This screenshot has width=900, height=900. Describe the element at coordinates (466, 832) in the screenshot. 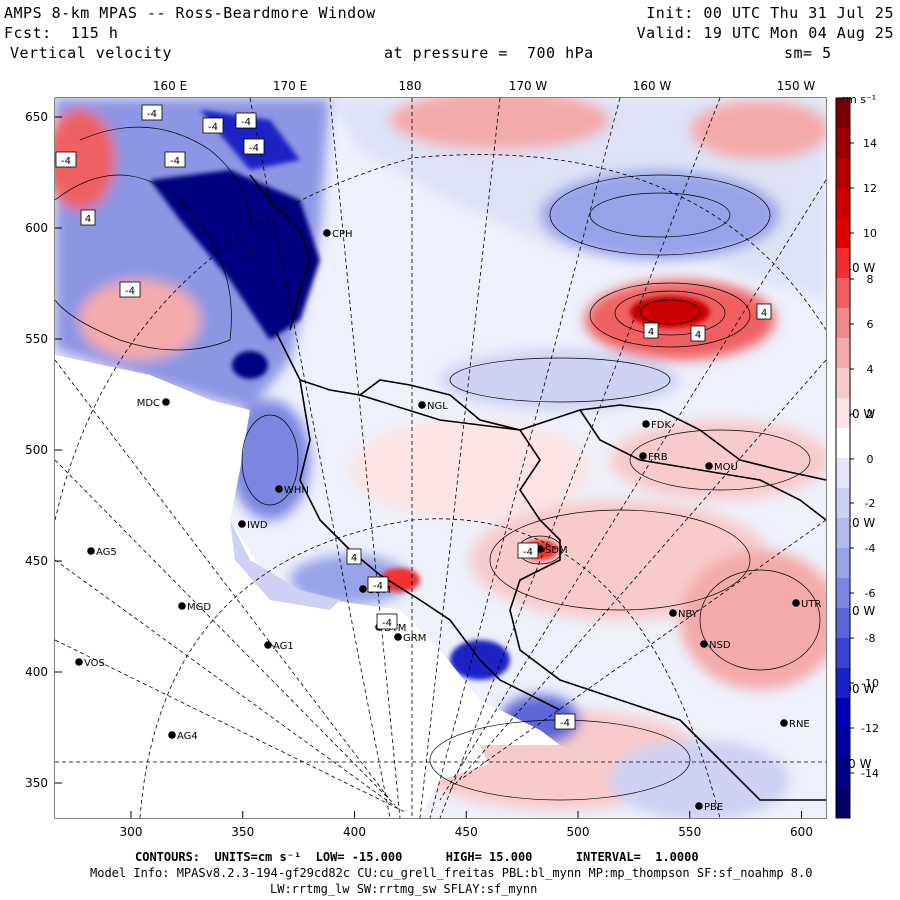

I see `x-tick-label: 450` at that location.